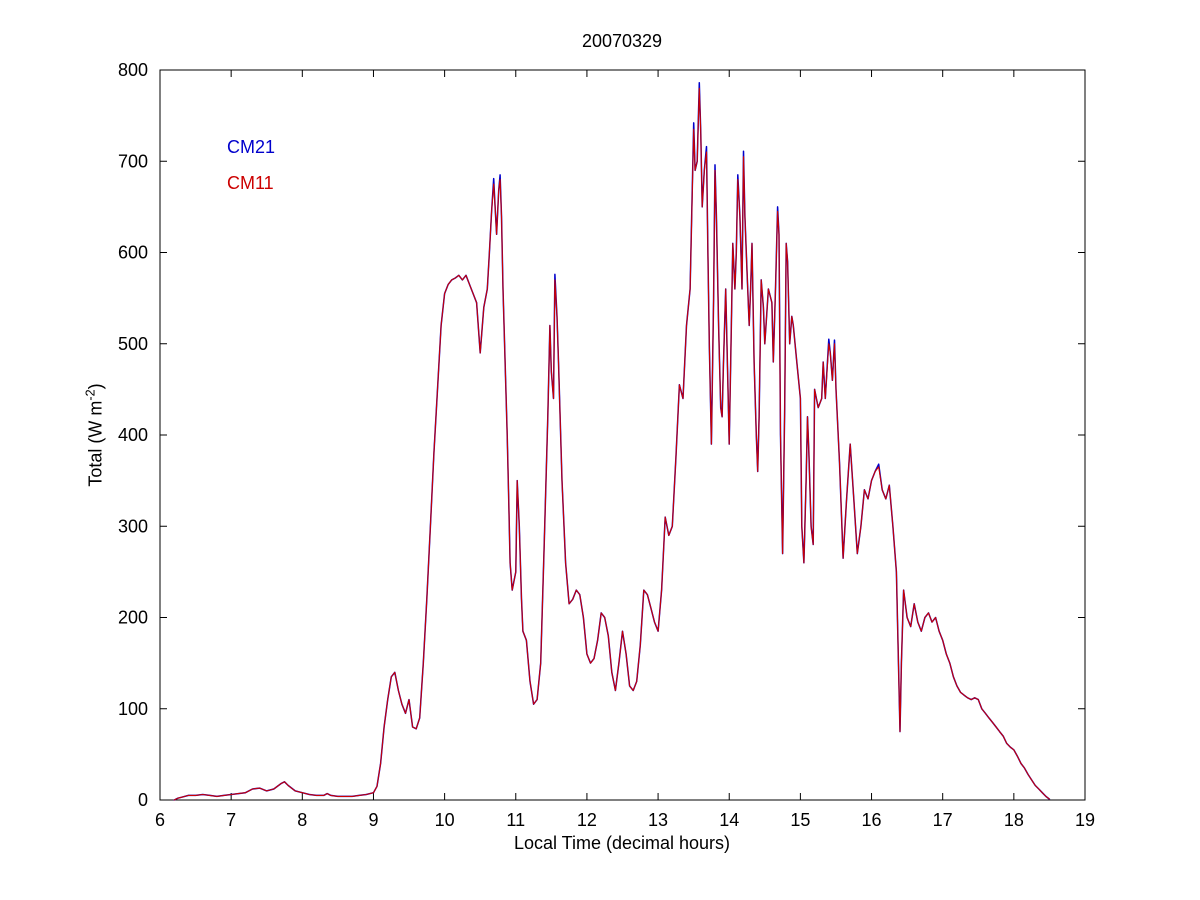 The image size is (1200, 900). I want to click on y-tick-label: 300, so click(133, 526).